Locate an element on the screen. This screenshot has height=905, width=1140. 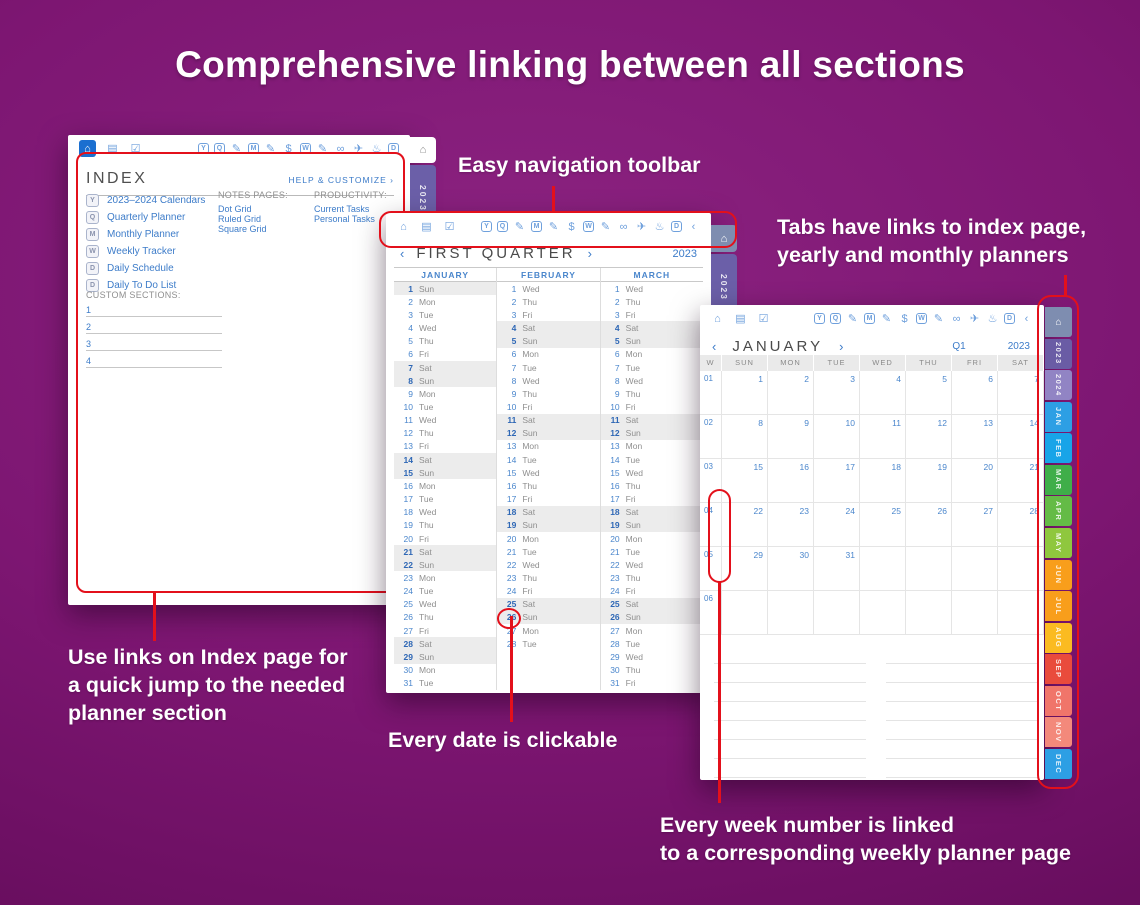
date-row: 24 Fri is located at coordinates (652, 591).